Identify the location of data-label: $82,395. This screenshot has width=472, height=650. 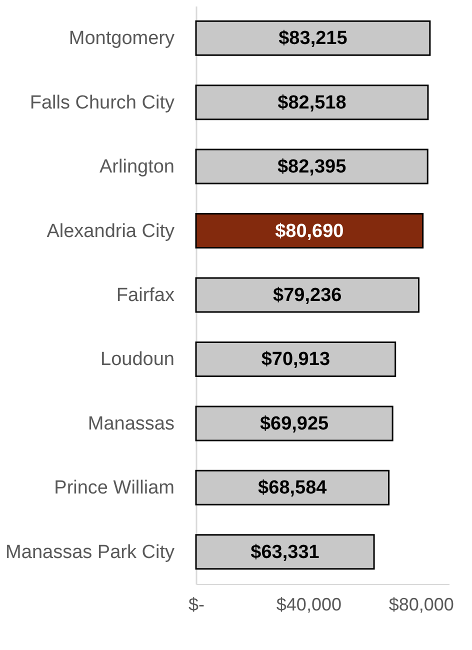
(312, 167).